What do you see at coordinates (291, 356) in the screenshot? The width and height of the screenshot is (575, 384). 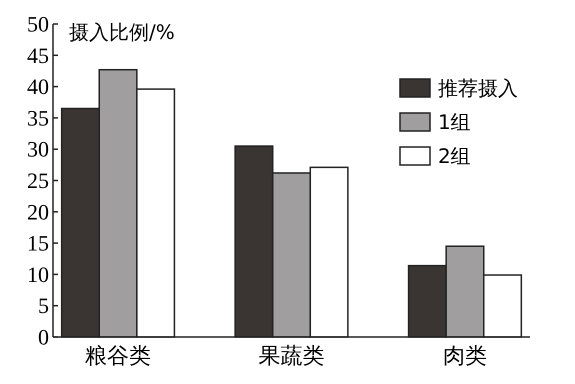 I see `x-tick-label: 果蔬类` at bounding box center [291, 356].